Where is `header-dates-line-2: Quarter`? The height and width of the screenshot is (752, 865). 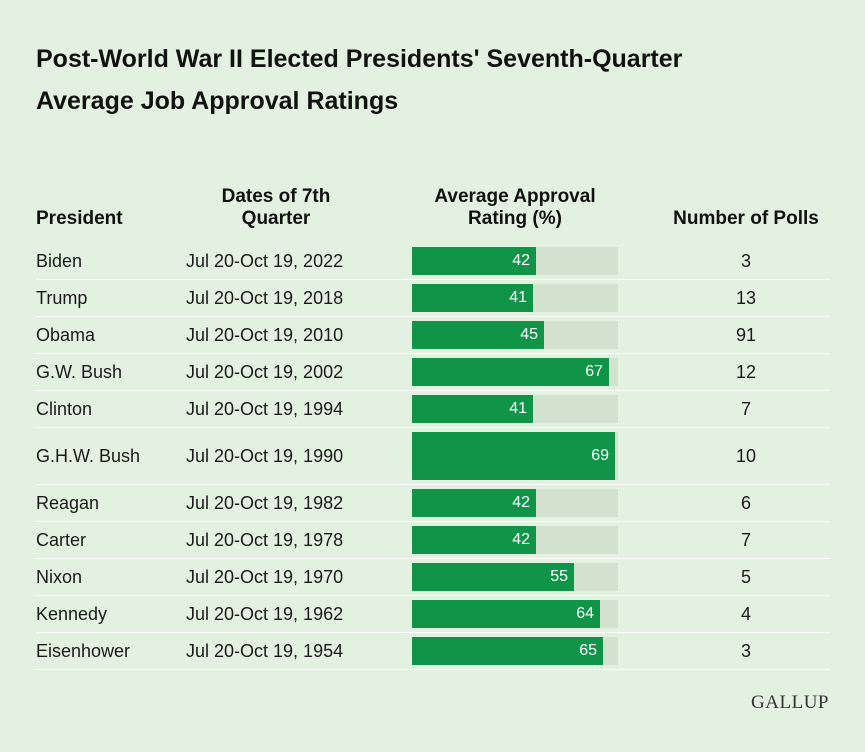
header-dates-line-2: Quarter is located at coordinates (276, 218).